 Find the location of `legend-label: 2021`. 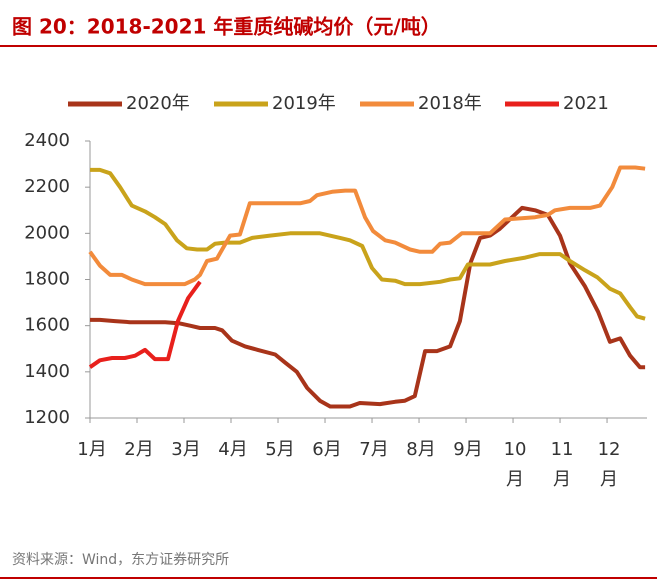

legend-label: 2021 is located at coordinates (586, 103).